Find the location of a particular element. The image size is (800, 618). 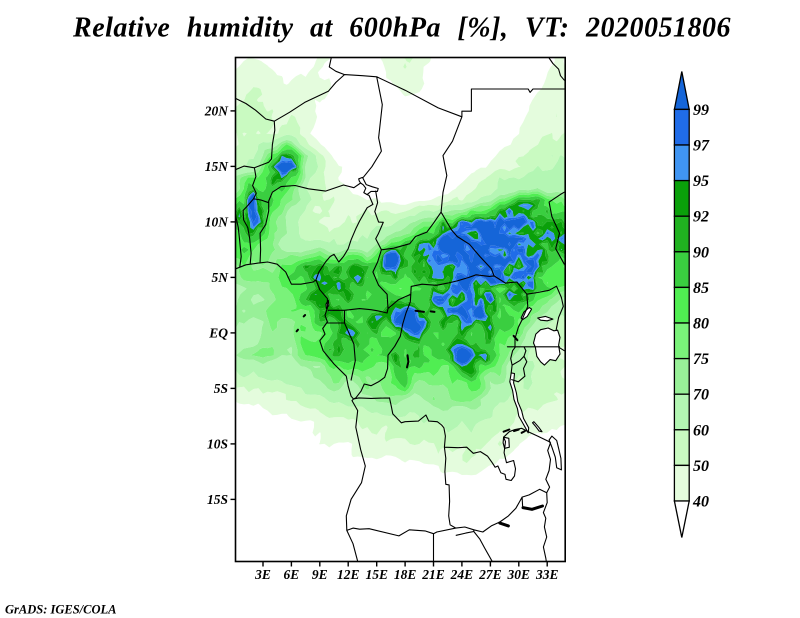

svg-text: 90 is located at coordinates (701, 252).